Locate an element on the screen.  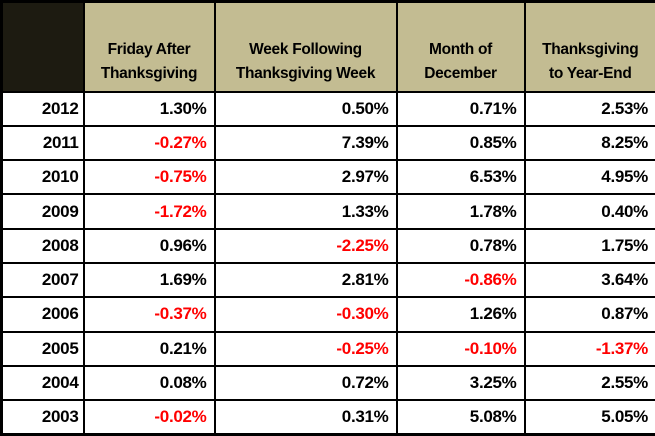
value-cell: -0.75% is located at coordinates (149, 177).